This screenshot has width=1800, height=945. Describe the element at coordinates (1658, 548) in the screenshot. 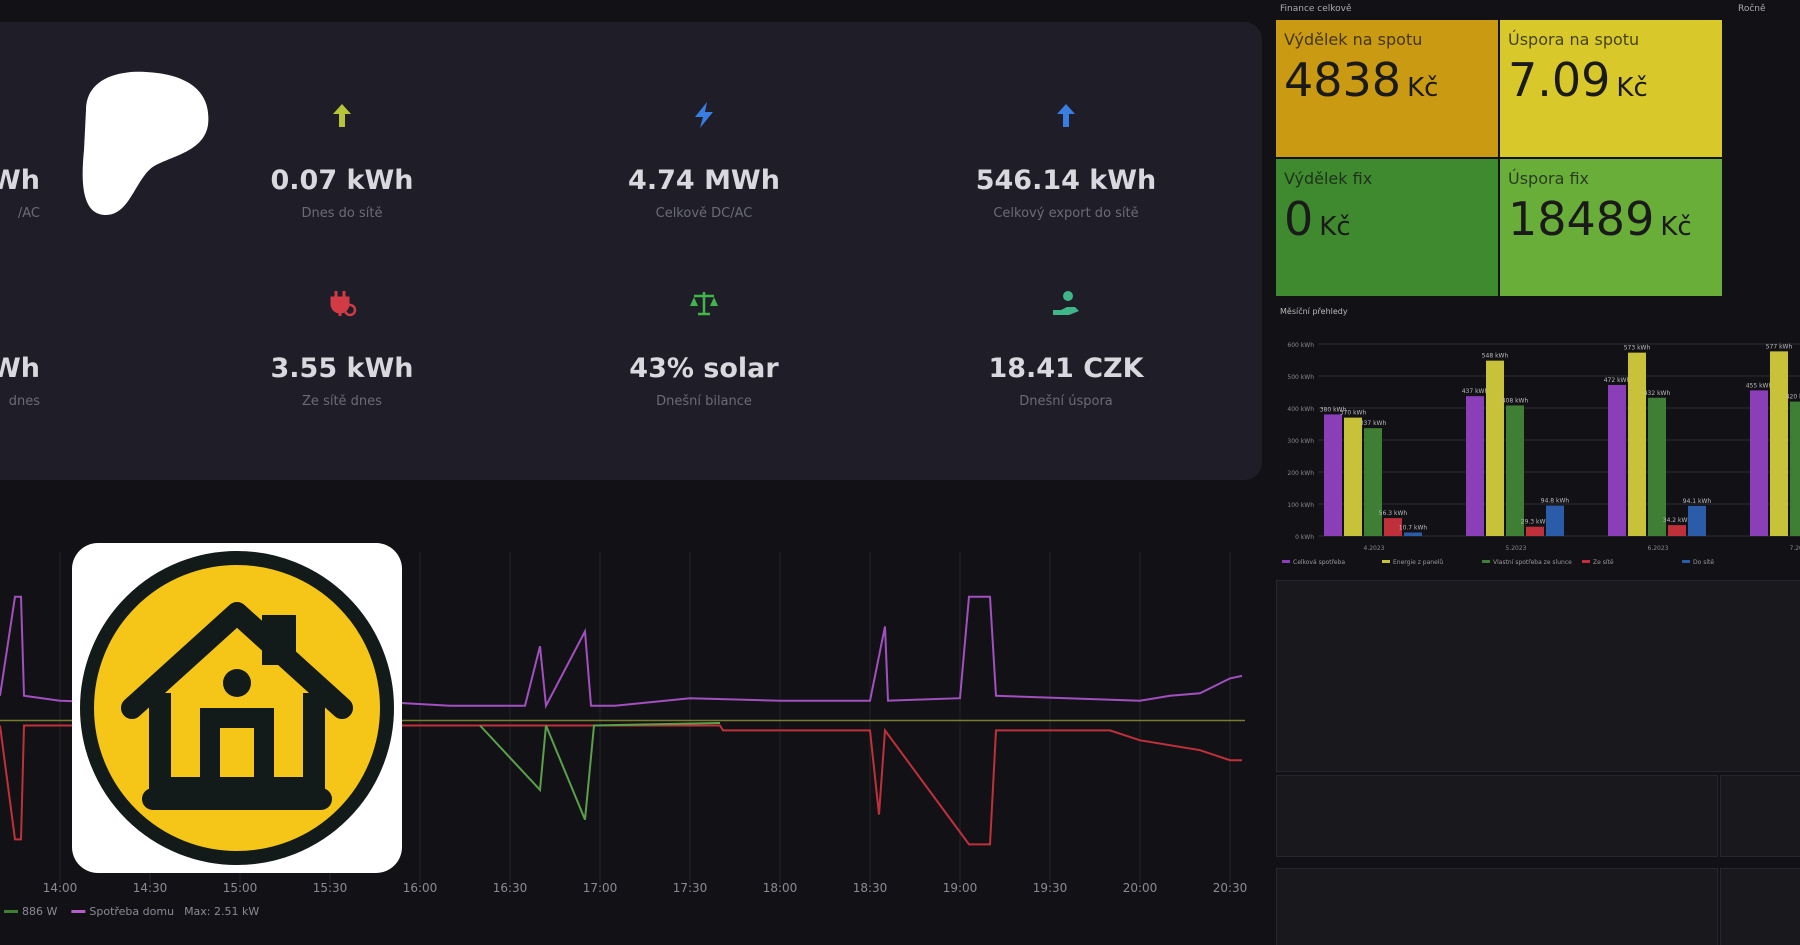

I see `x-tick-label: 6.2023` at that location.